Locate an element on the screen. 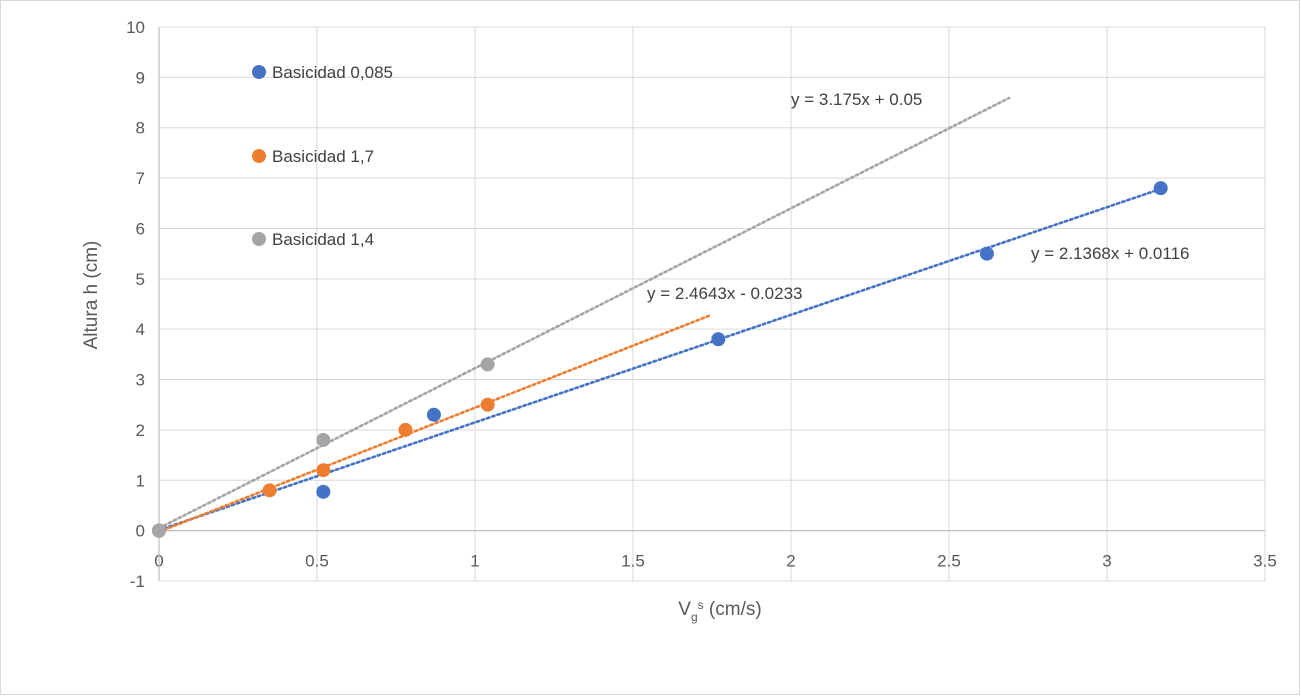 Image resolution: width=1301 pixels, height=696 pixels. y-tick-label: 8 is located at coordinates (140, 128).